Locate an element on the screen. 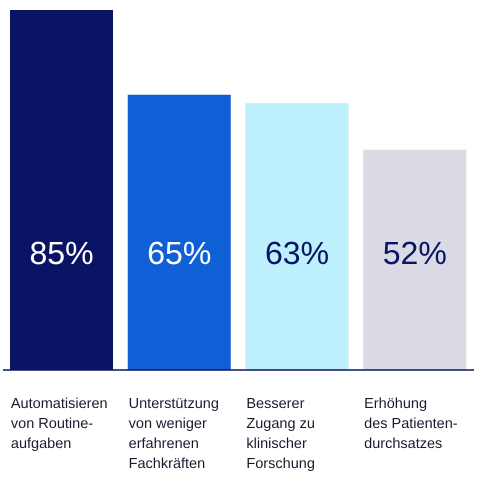  x-tick-label: Erhöhung des Patienten- durchsatzes is located at coordinates (411, 424).